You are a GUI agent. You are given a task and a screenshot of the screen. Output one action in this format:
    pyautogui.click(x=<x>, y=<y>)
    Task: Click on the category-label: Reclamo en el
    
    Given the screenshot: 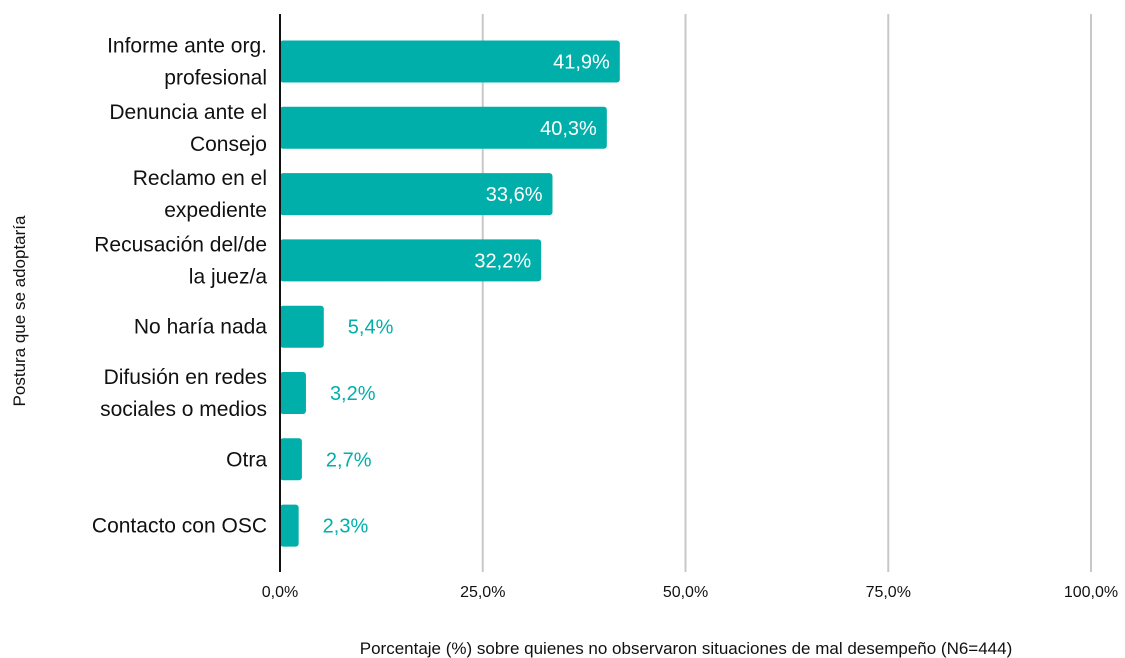 What is the action you would take?
    pyautogui.click(x=200, y=178)
    